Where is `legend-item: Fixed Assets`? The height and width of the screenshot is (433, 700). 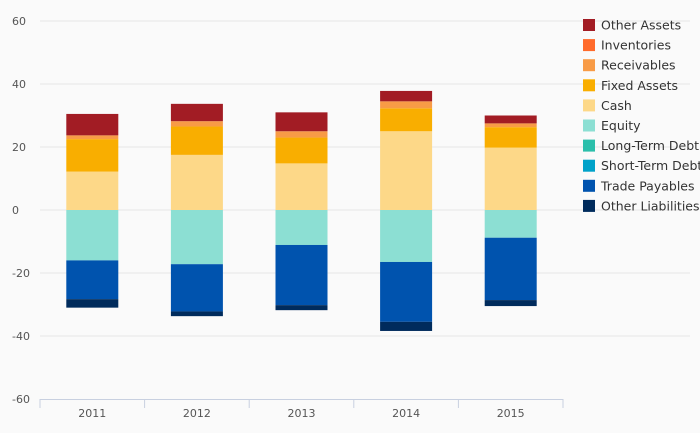 legend-item: Fixed Assets is located at coordinates (630, 85).